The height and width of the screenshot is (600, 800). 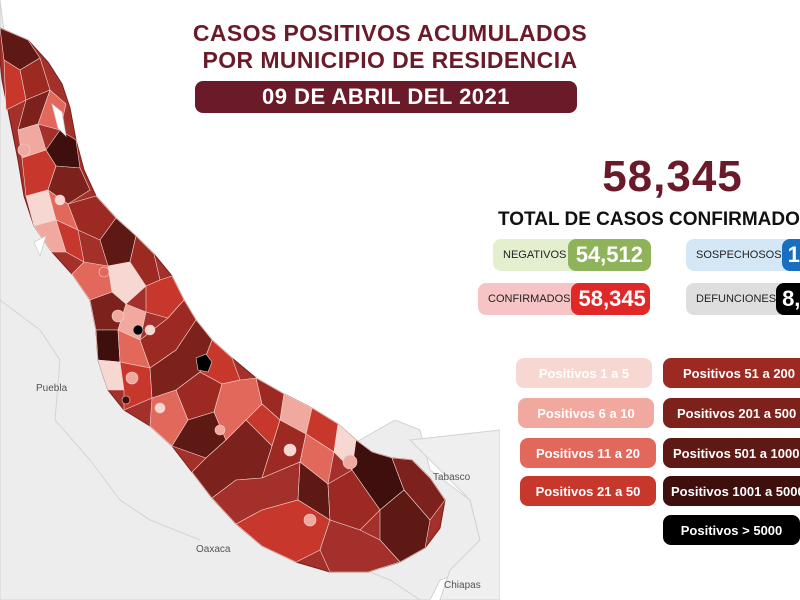 I want to click on stat-confirmados: CONFIRMADOS 58,345, so click(x=564, y=299).